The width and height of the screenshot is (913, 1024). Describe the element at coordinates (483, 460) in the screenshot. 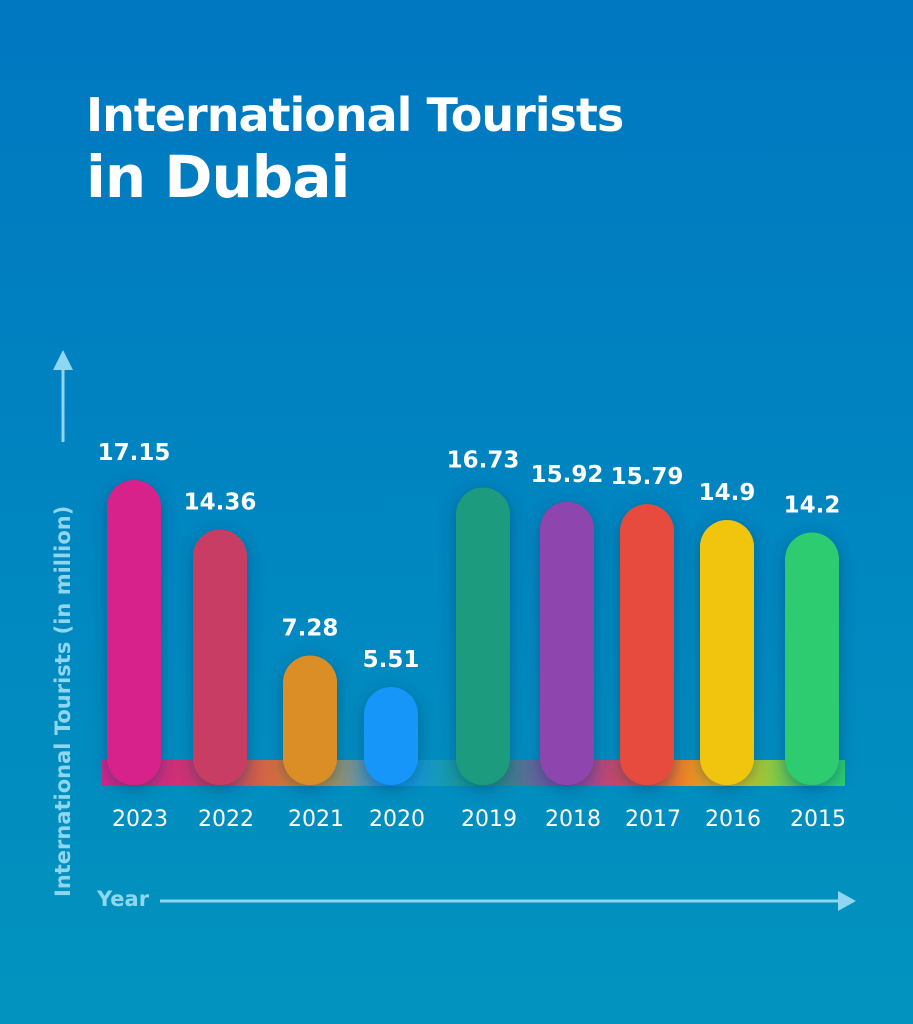

I see `value-label-2019: 16.73` at that location.